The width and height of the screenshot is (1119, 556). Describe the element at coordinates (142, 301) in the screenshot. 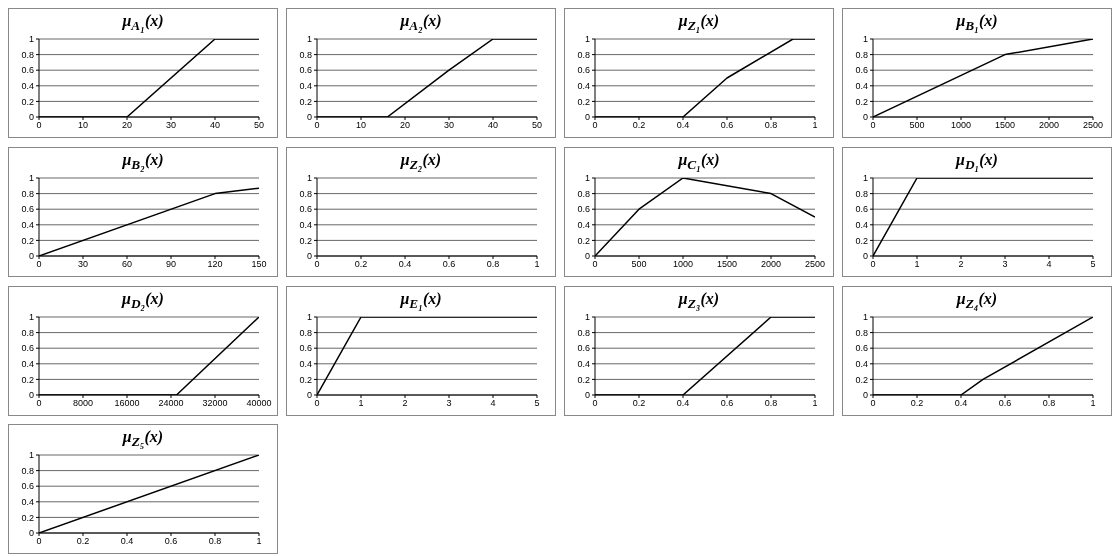

I see `chart-title: μ$_{D₂}$(x)` at that location.